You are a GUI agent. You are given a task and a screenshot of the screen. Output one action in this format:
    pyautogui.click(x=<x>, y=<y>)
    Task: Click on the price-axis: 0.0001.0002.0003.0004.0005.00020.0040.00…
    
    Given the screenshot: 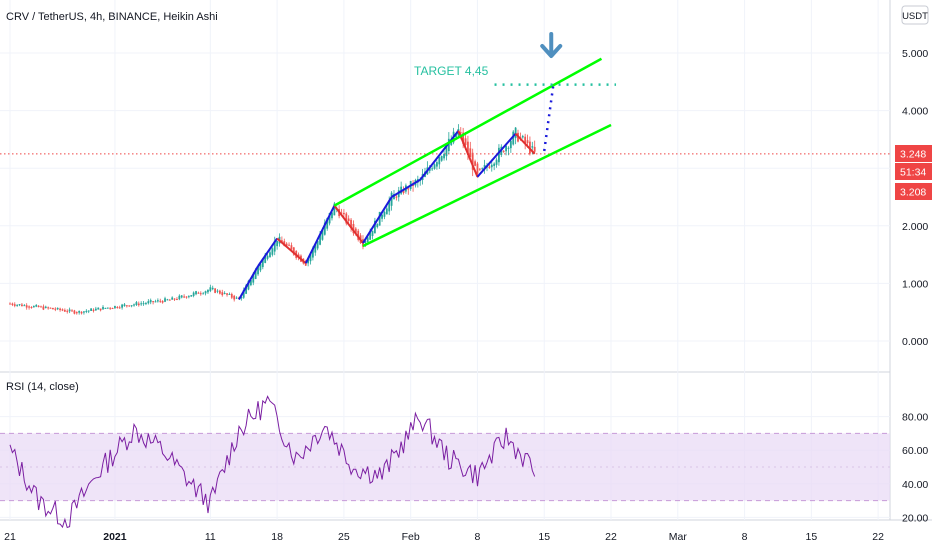 What is the action you would take?
    pyautogui.click(x=915, y=286)
    